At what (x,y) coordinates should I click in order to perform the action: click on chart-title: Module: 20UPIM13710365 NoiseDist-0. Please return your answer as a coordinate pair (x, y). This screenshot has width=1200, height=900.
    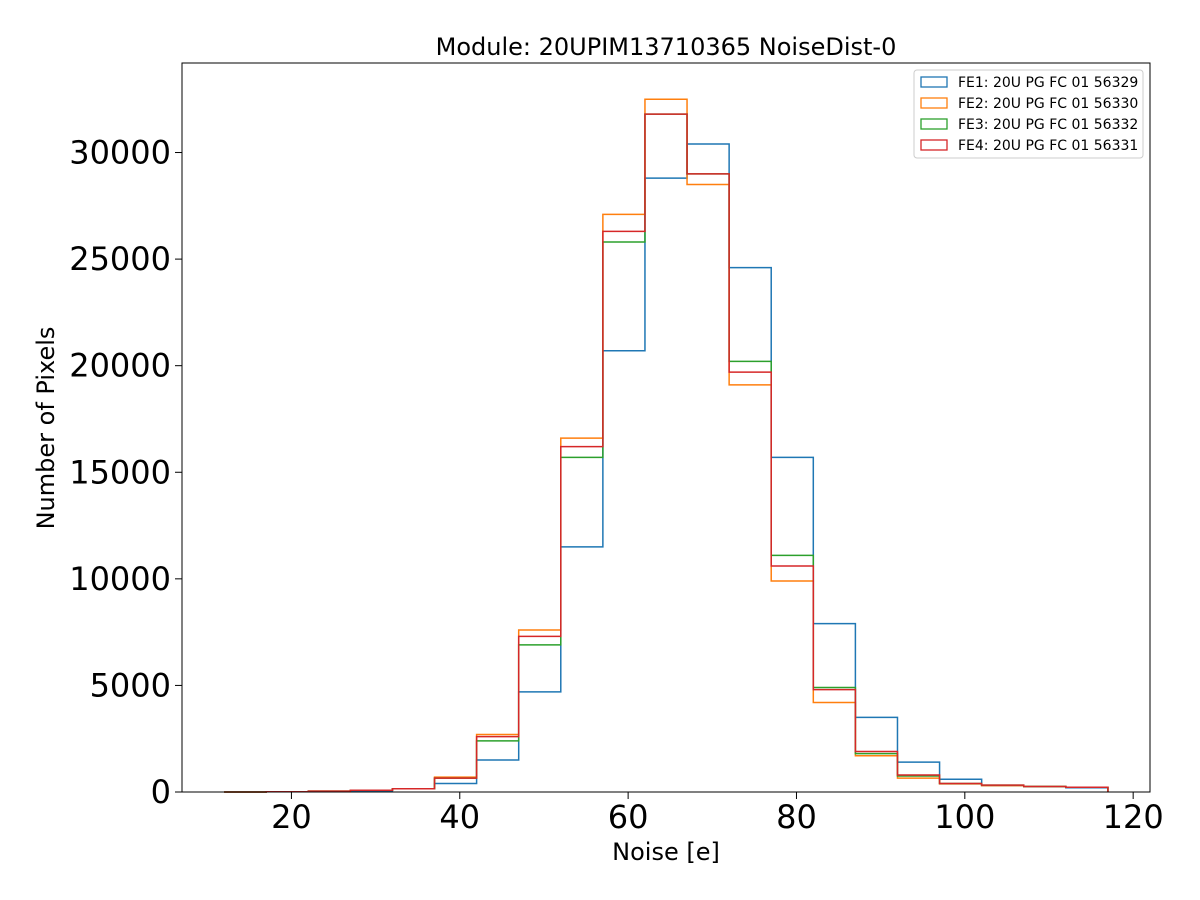
    Looking at the image, I should click on (666, 47).